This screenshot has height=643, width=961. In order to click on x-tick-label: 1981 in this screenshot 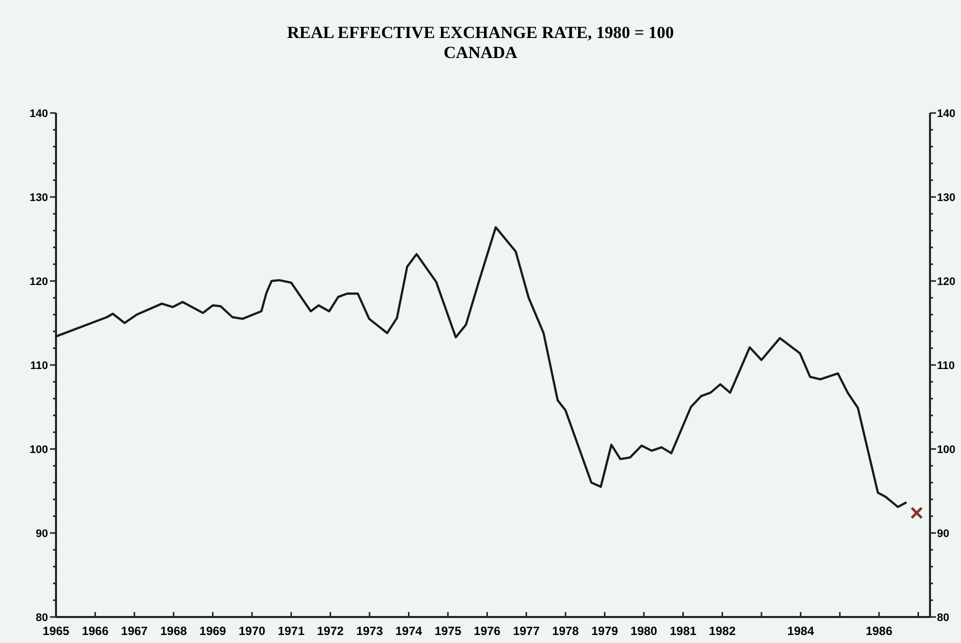, I will do `click(683, 631)`.